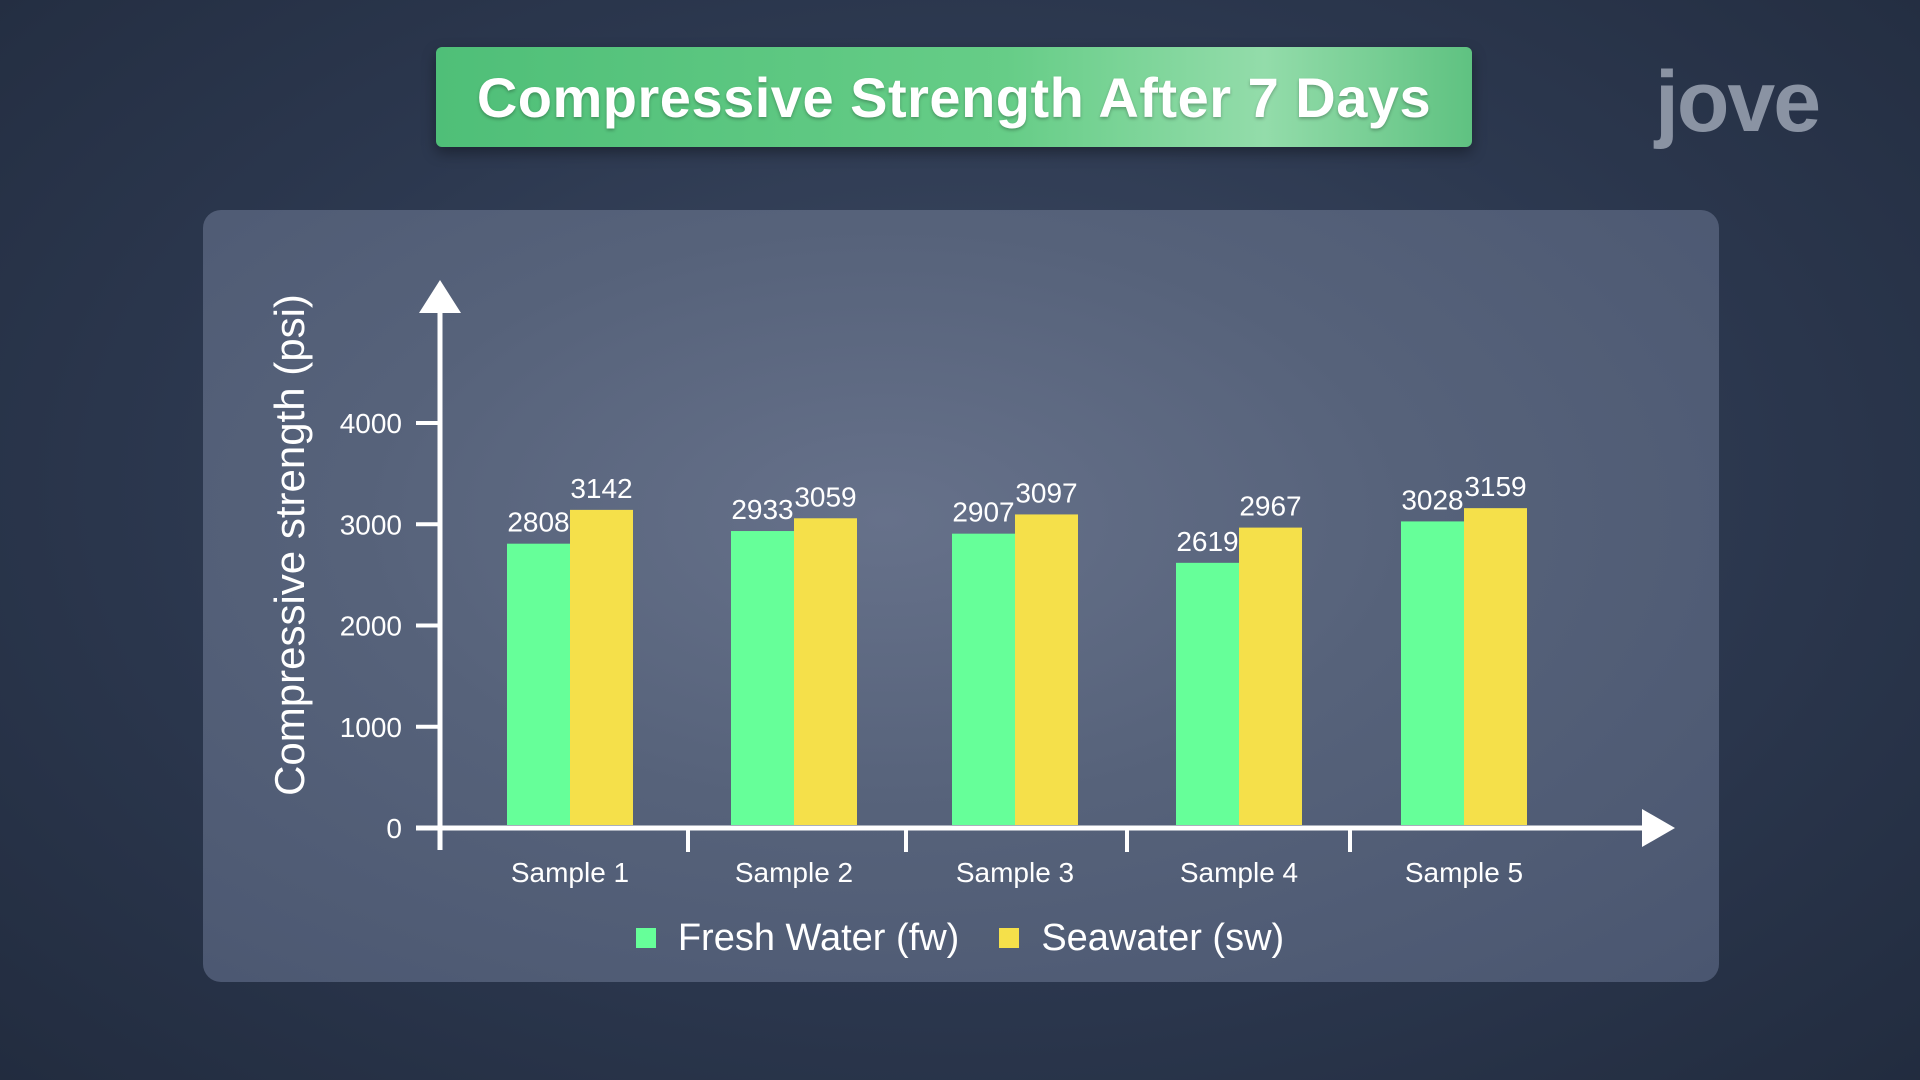  Describe the element at coordinates (1207, 541) in the screenshot. I see `data-label-fresh-water-4: 2619` at that location.